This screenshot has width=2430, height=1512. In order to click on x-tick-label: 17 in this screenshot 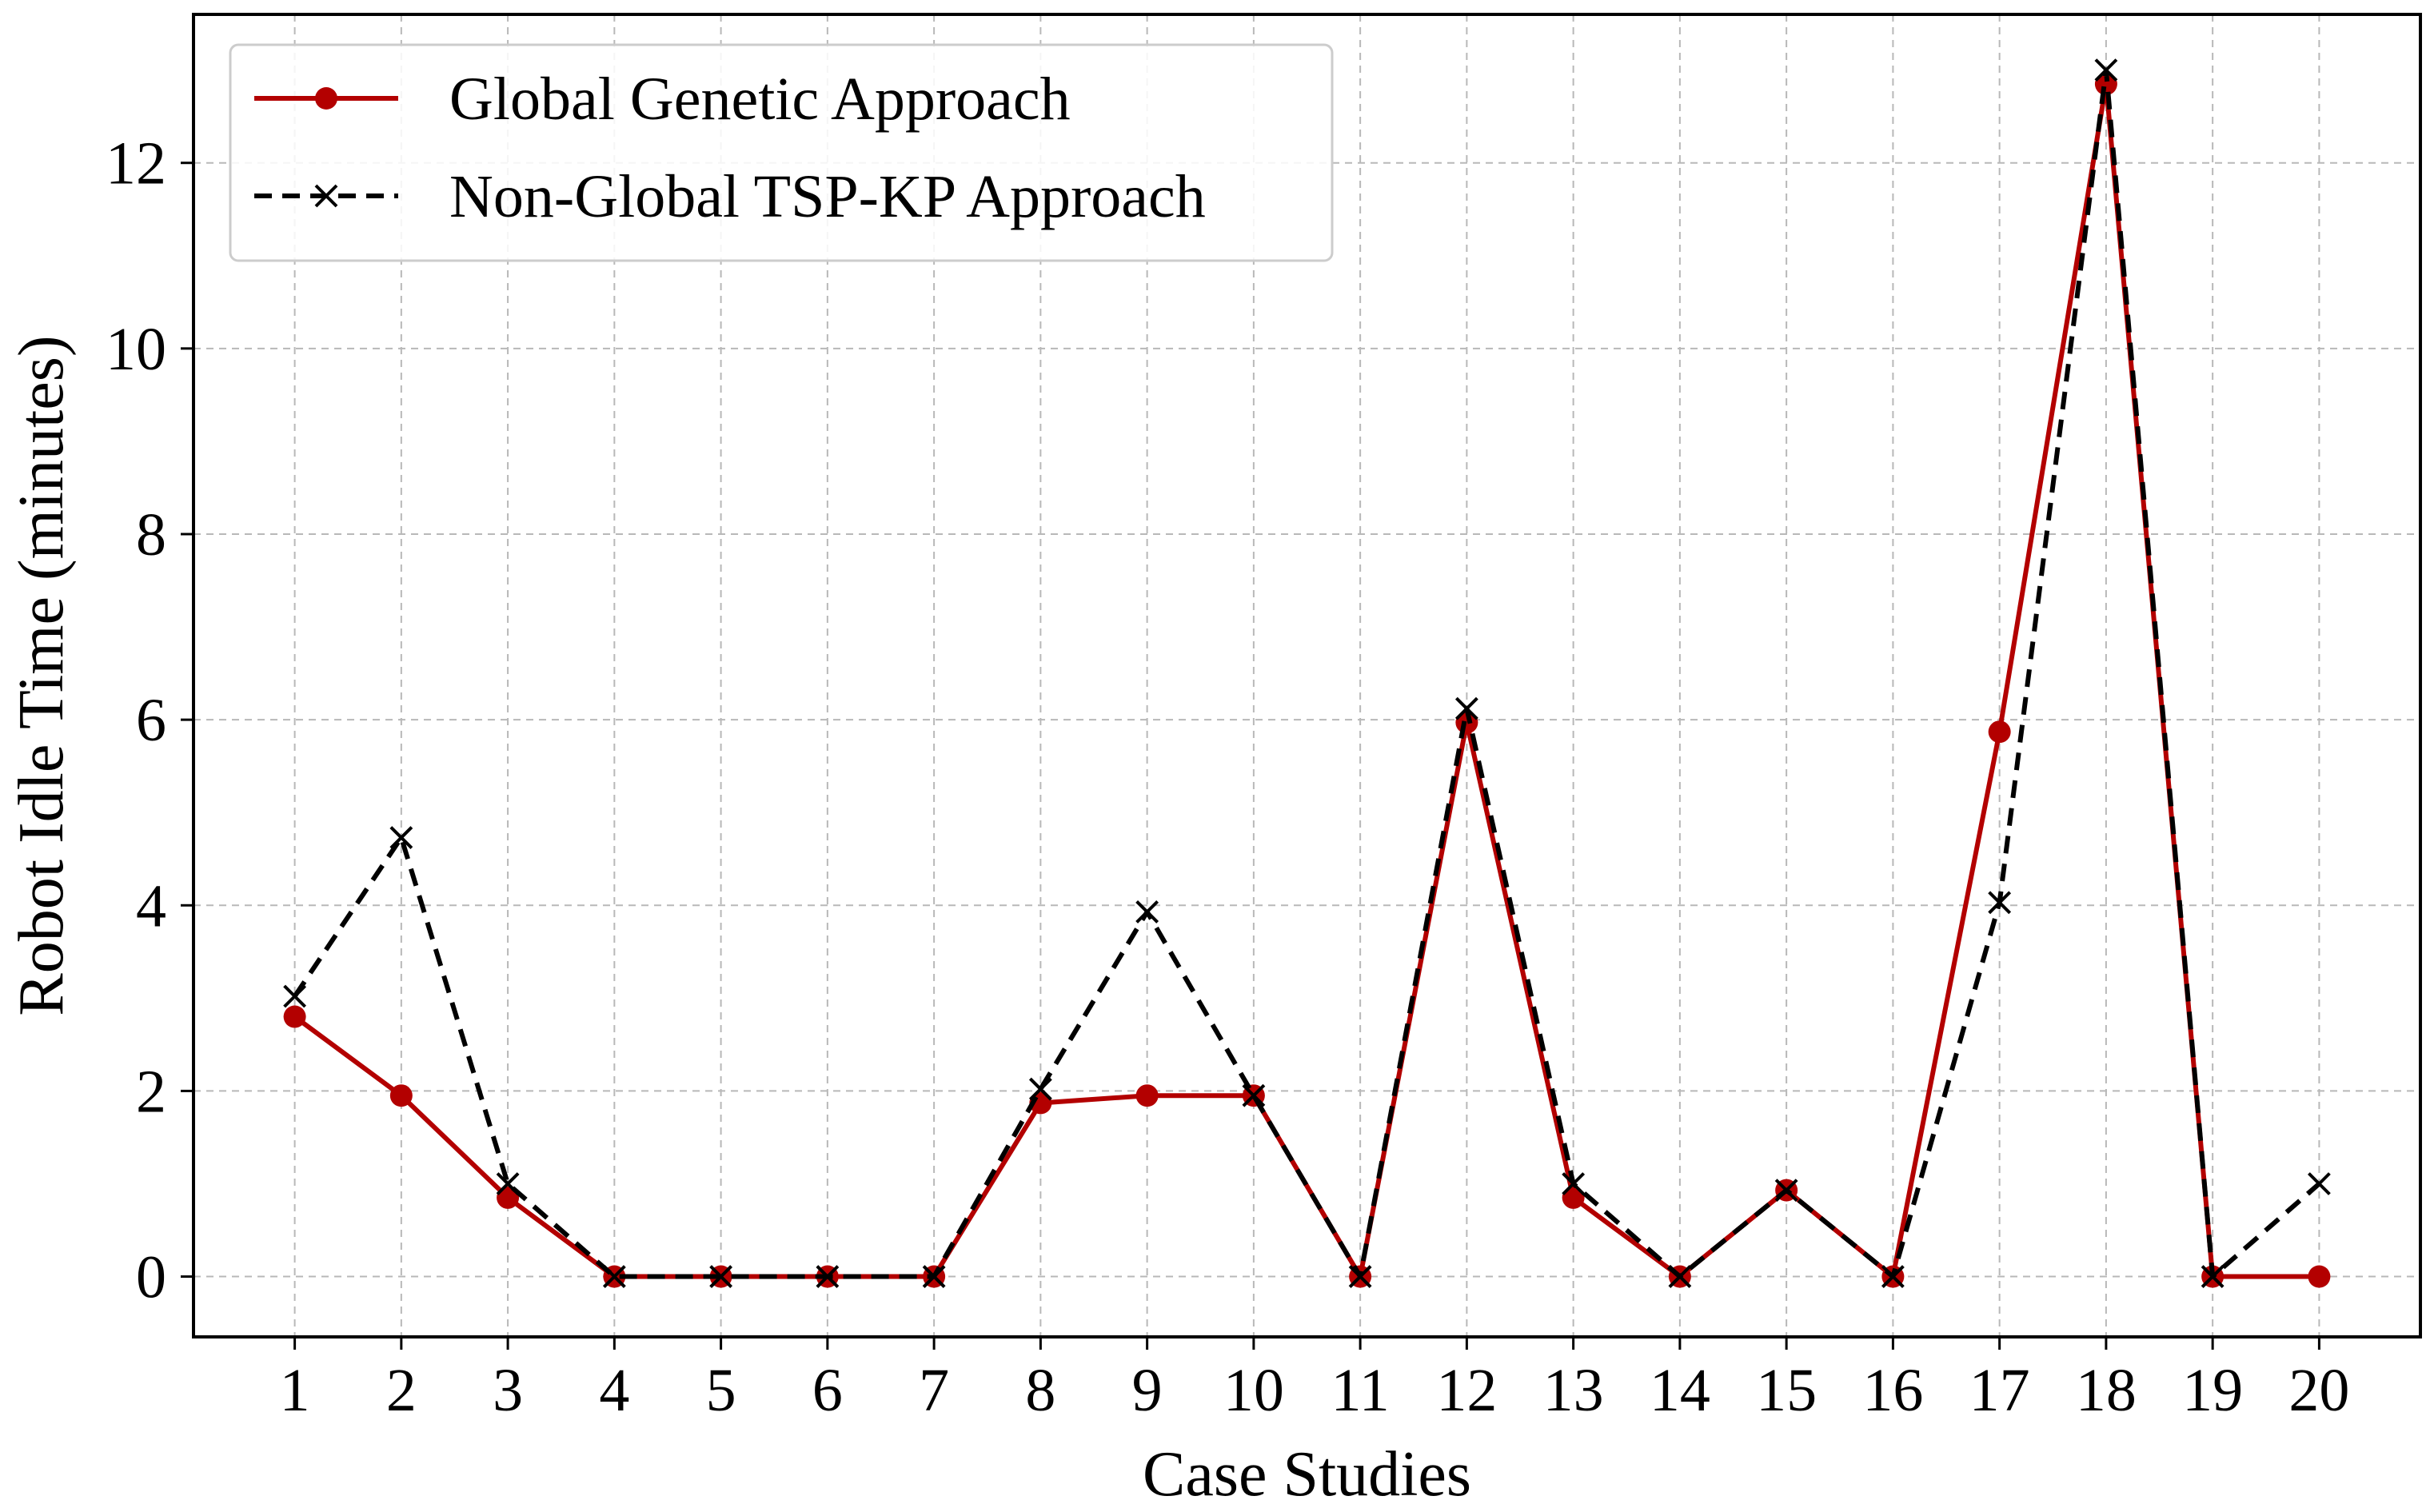, I will do `click(2000, 1390)`.